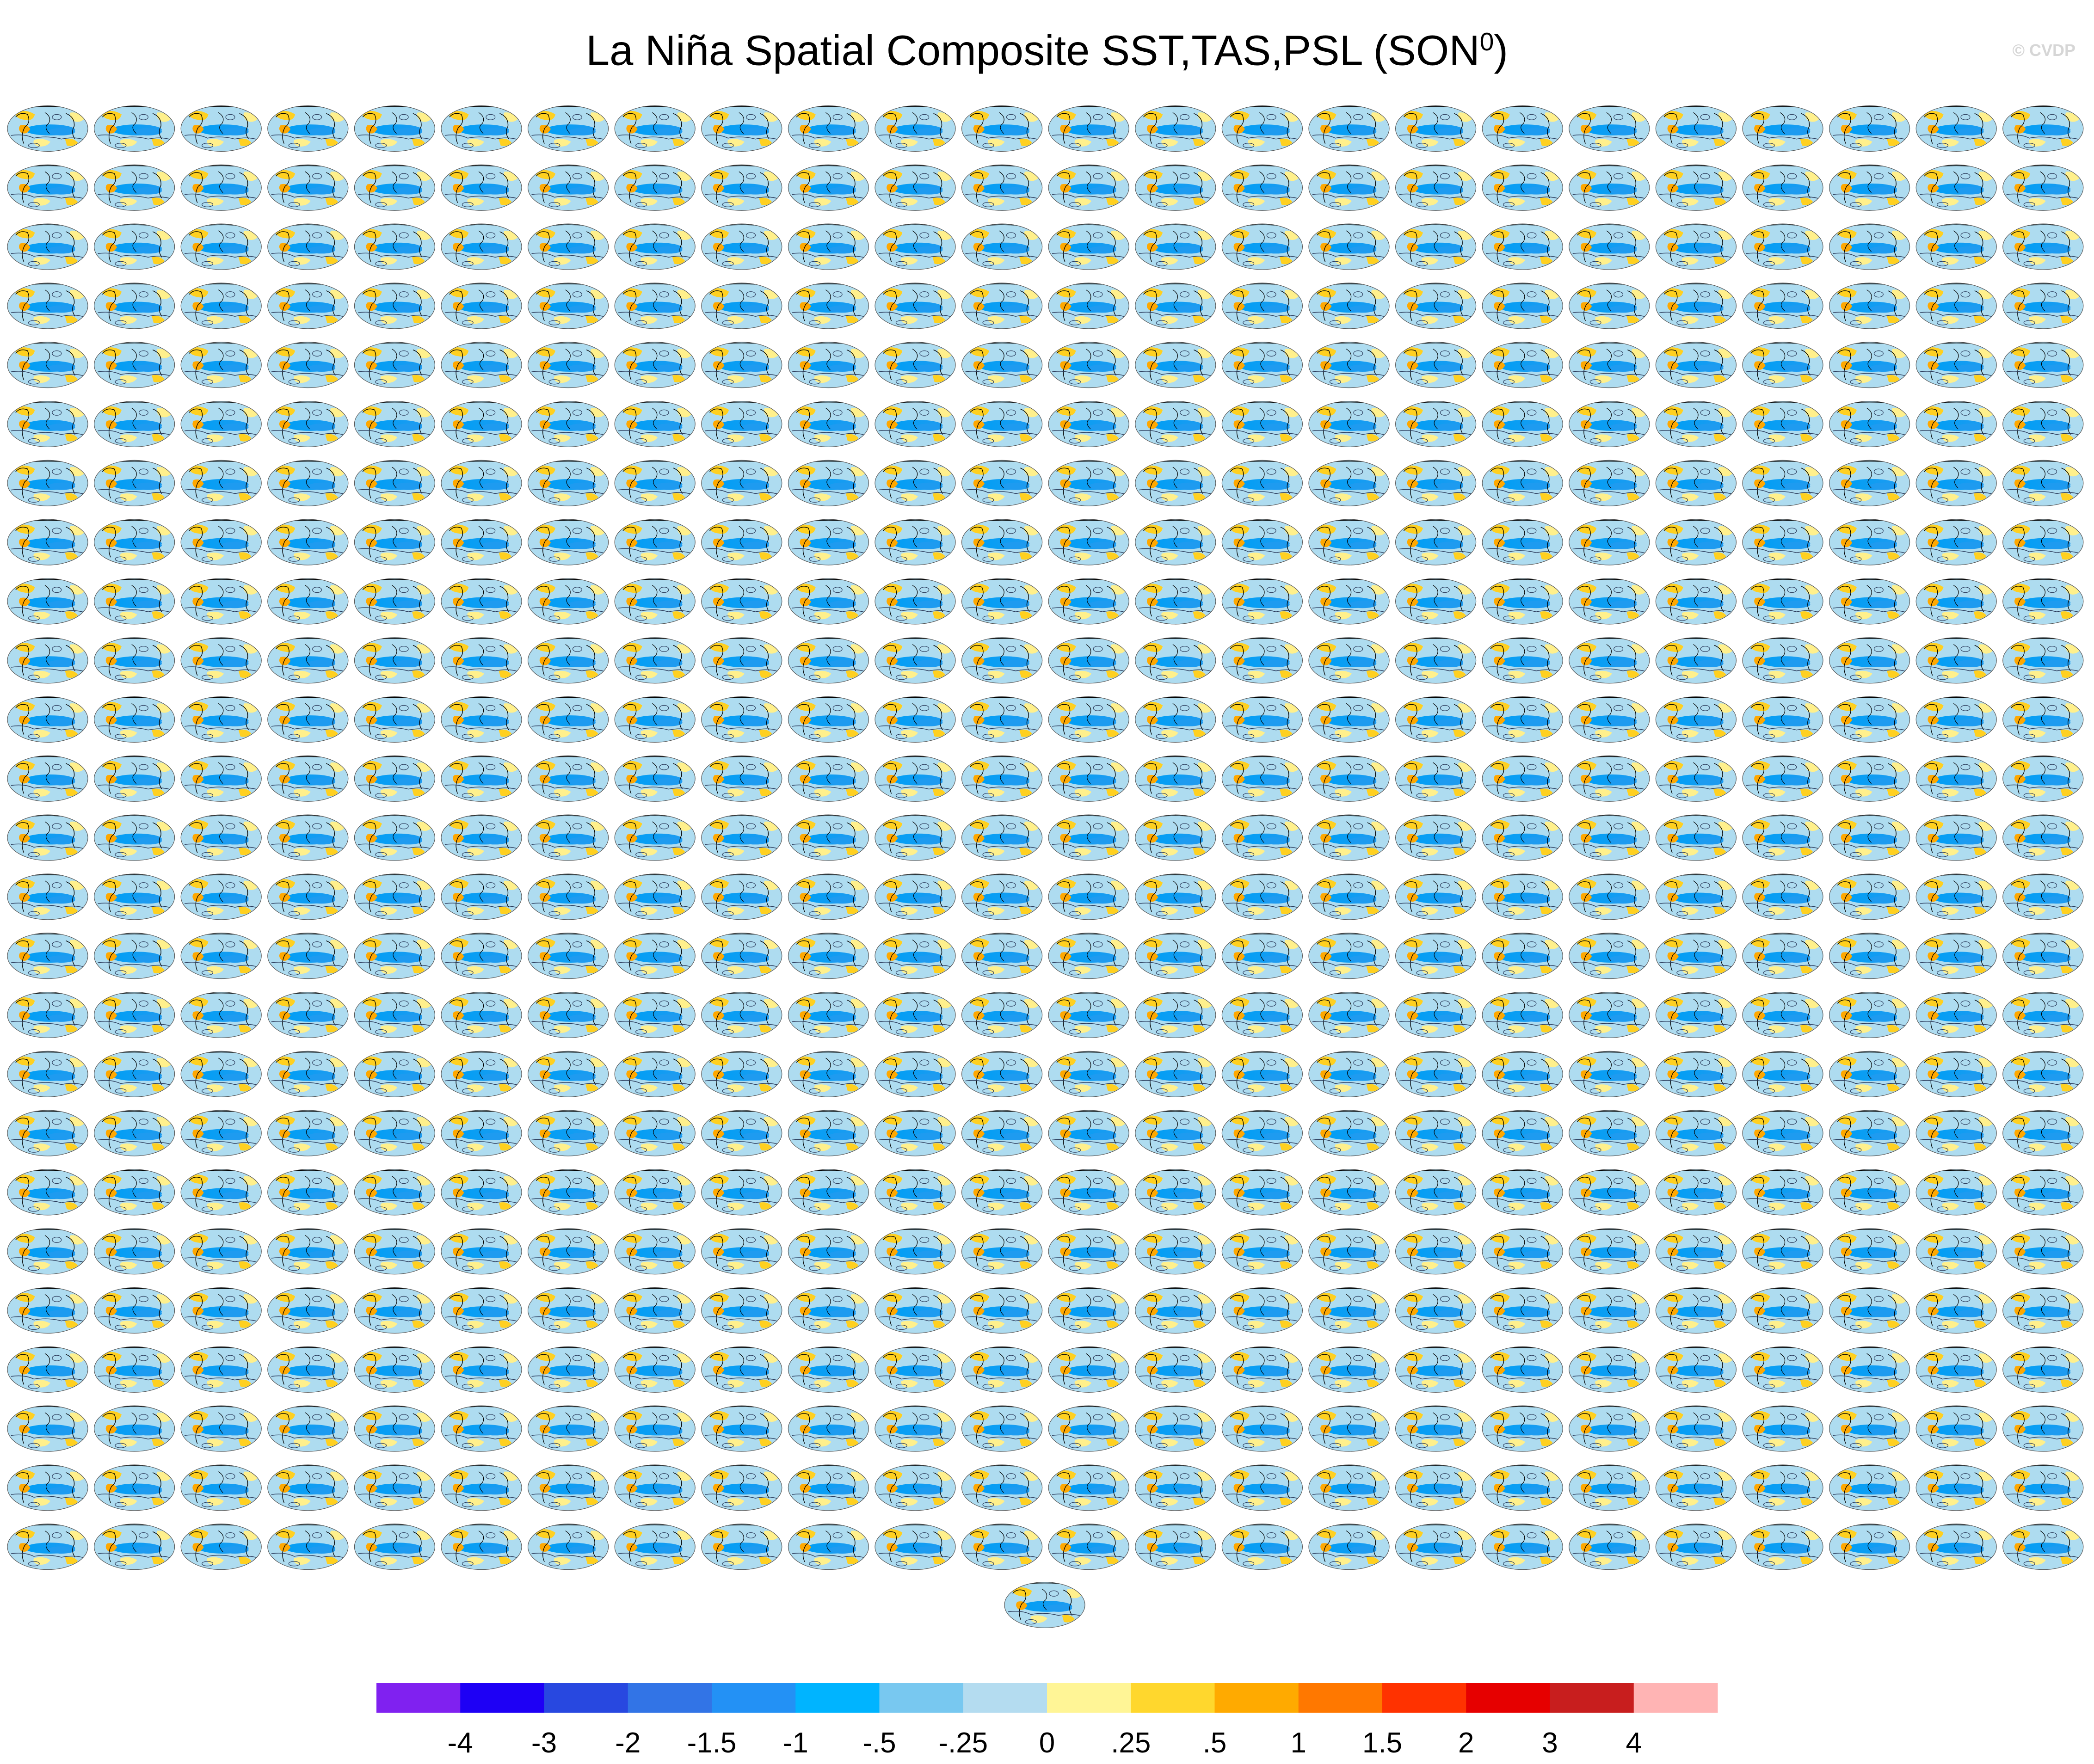 The width and height of the screenshot is (2094, 1764). I want to click on colorbar-tick-label: 3, so click(1550, 1743).